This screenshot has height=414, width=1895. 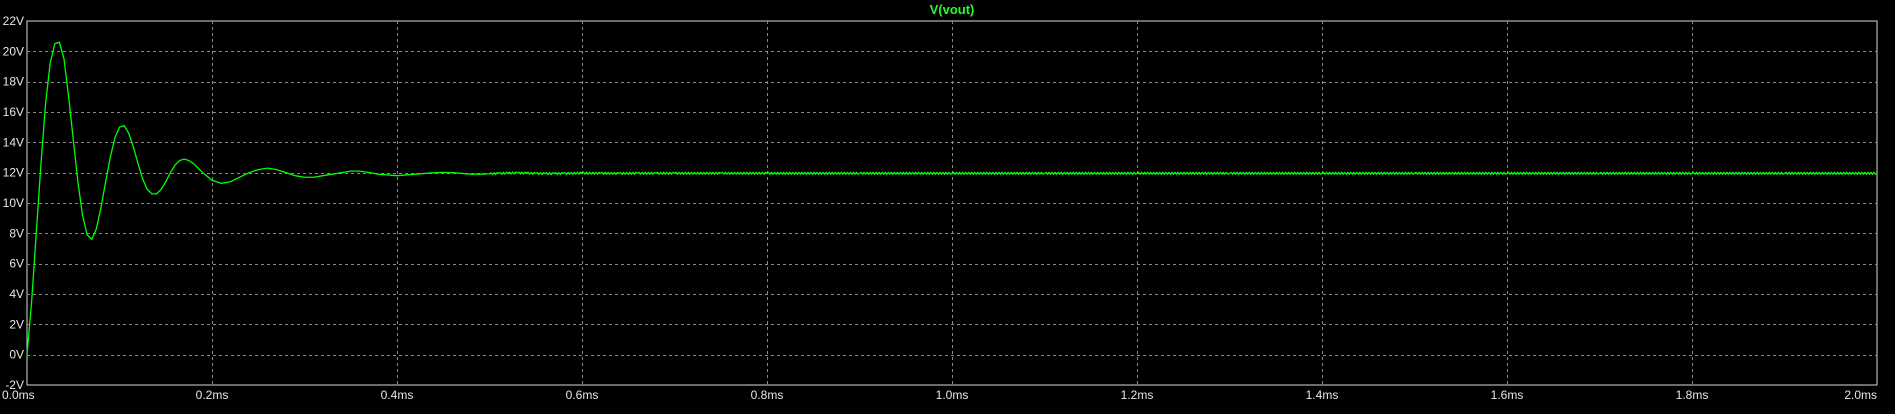 What do you see at coordinates (16, 355) in the screenshot?
I see `y-tick-label: 0V` at bounding box center [16, 355].